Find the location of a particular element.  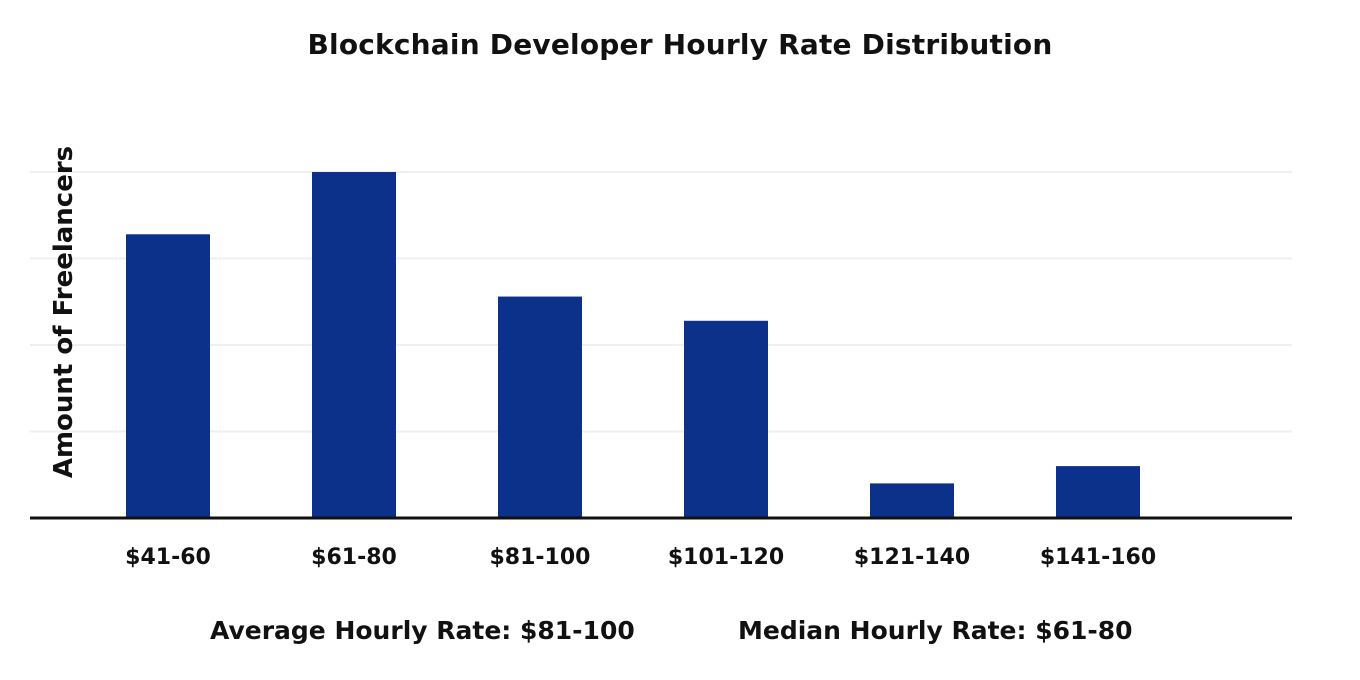

x-tick-label: $101-120 is located at coordinates (726, 557).